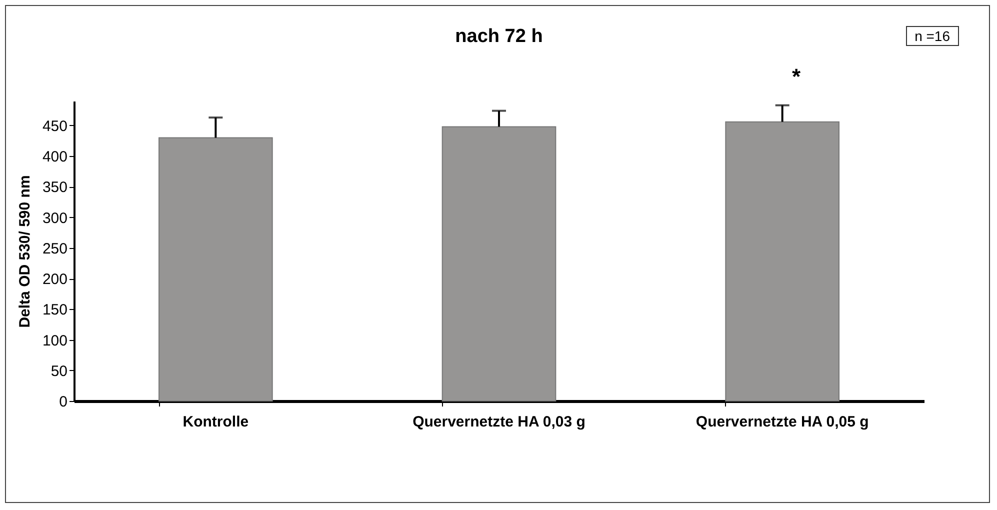 Image resolution: width=997 pixels, height=510 pixels. I want to click on y-axis-title: Delta OD 530/ 590 nm, so click(25, 251).